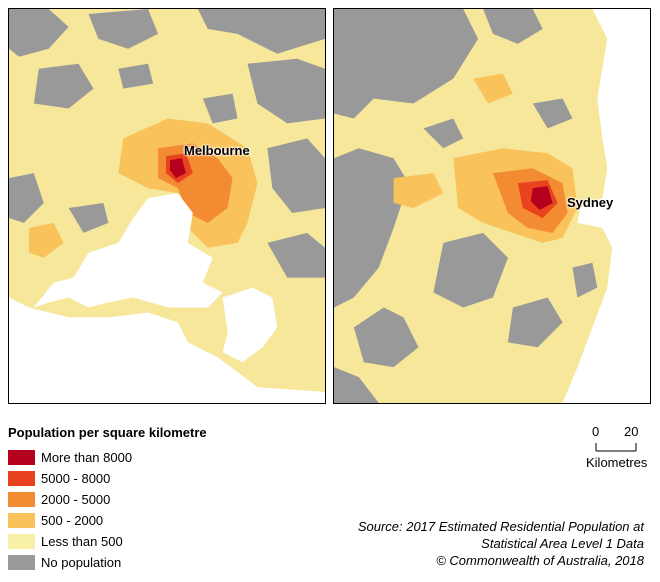 This screenshot has height=582, width=660. I want to click on scale-bar: 0 20 Kilometres, so click(617, 448).